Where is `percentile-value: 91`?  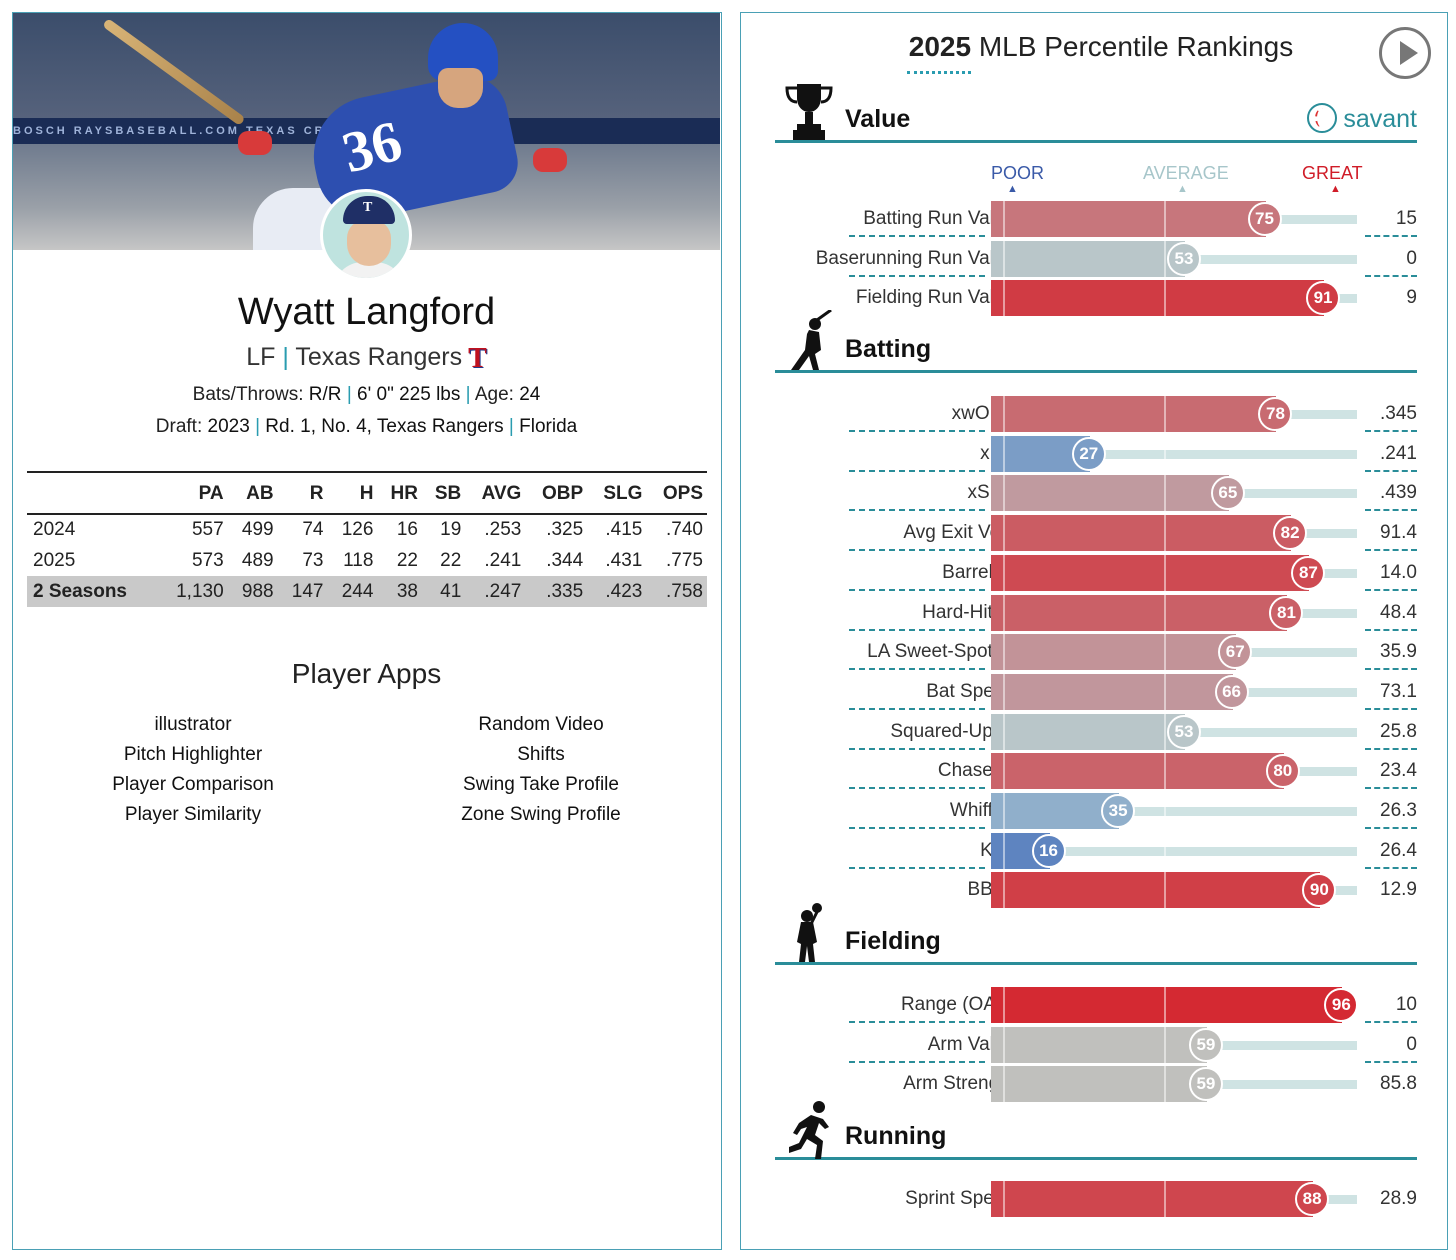 percentile-value: 91 is located at coordinates (1323, 298).